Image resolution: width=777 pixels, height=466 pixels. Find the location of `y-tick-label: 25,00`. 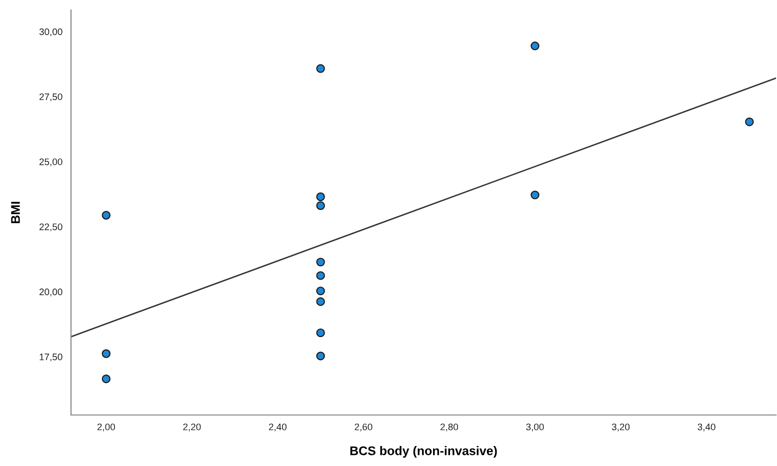

y-tick-label: 25,00 is located at coordinates (51, 162).